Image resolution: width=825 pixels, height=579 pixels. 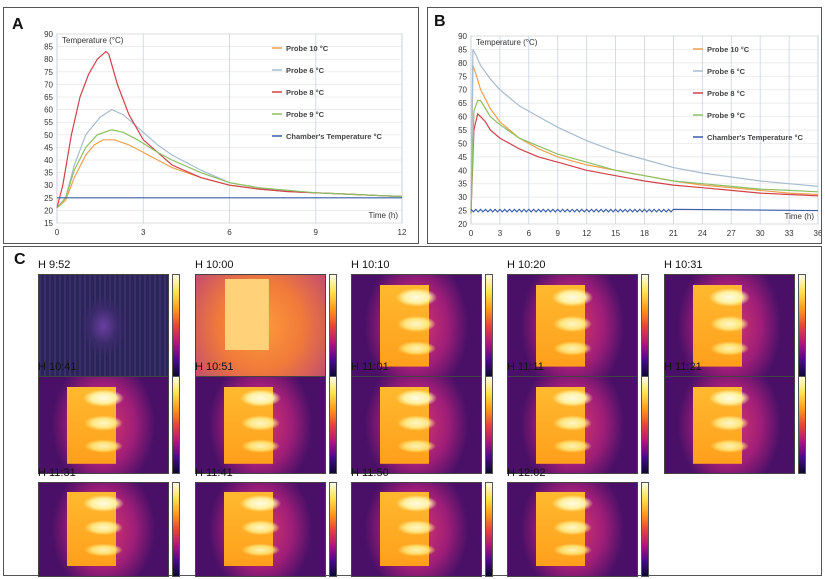 I want to click on chart-b-x-tick-label: 36, so click(x=817, y=233).